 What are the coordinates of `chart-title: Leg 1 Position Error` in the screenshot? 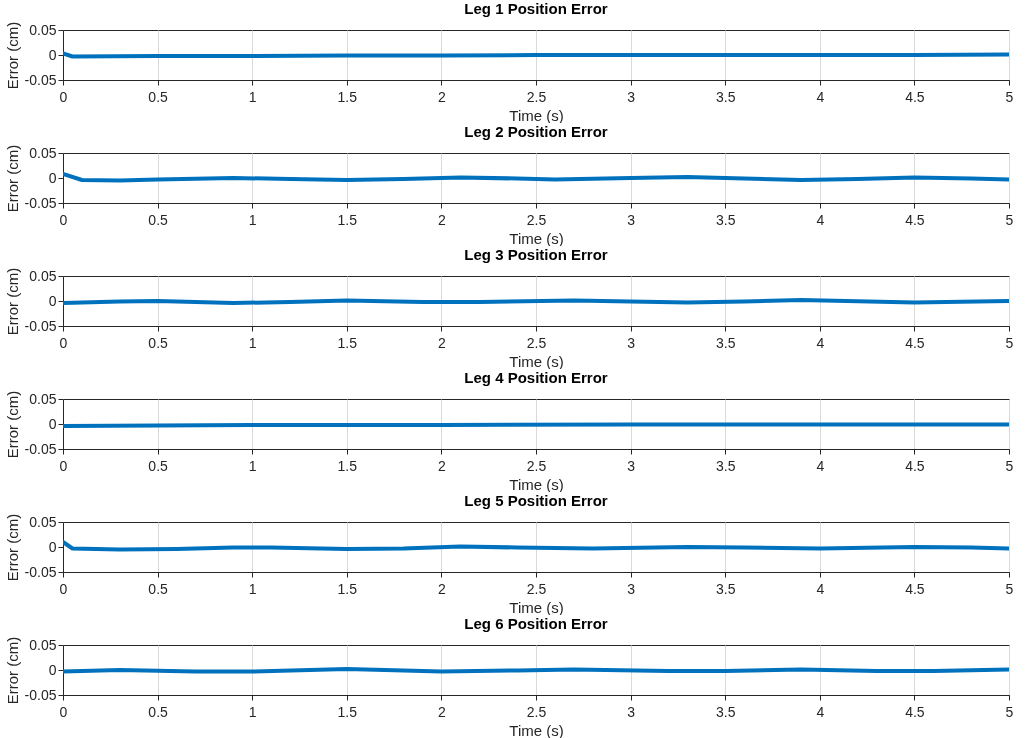 It's located at (536, 9).